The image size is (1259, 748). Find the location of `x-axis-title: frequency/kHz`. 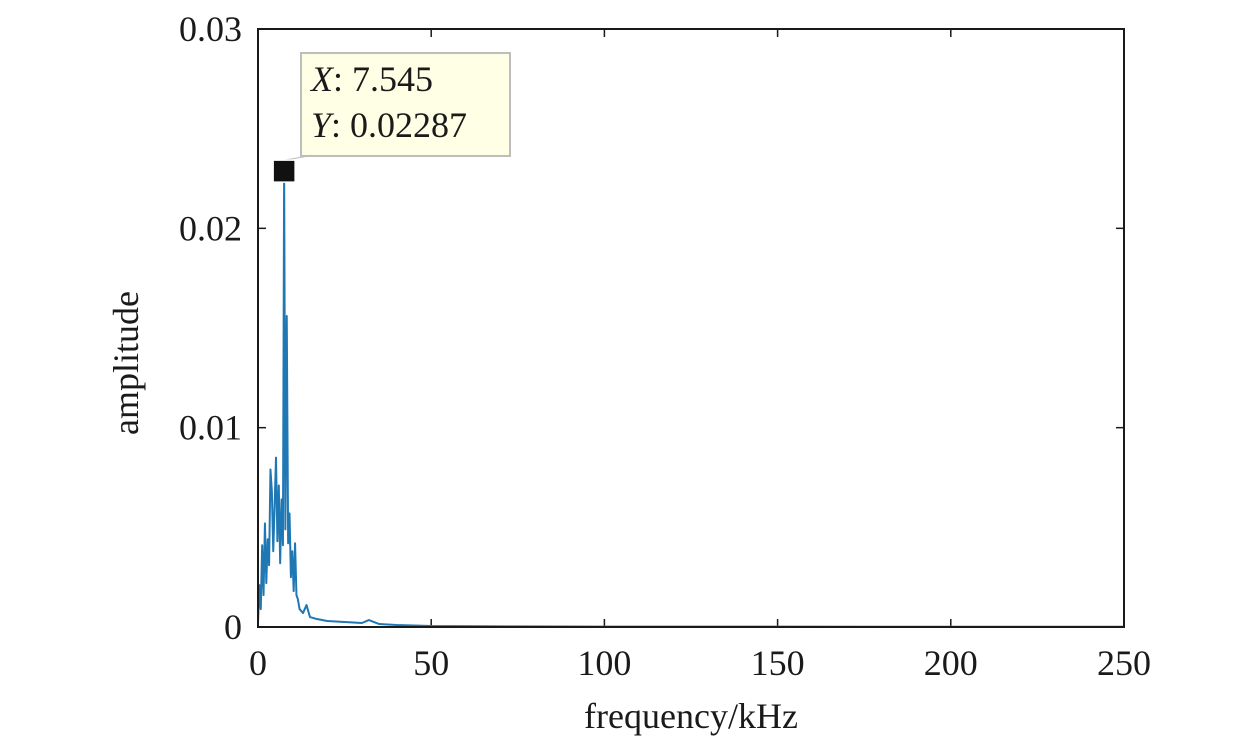

x-axis-title: frequency/kHz is located at coordinates (691, 716).